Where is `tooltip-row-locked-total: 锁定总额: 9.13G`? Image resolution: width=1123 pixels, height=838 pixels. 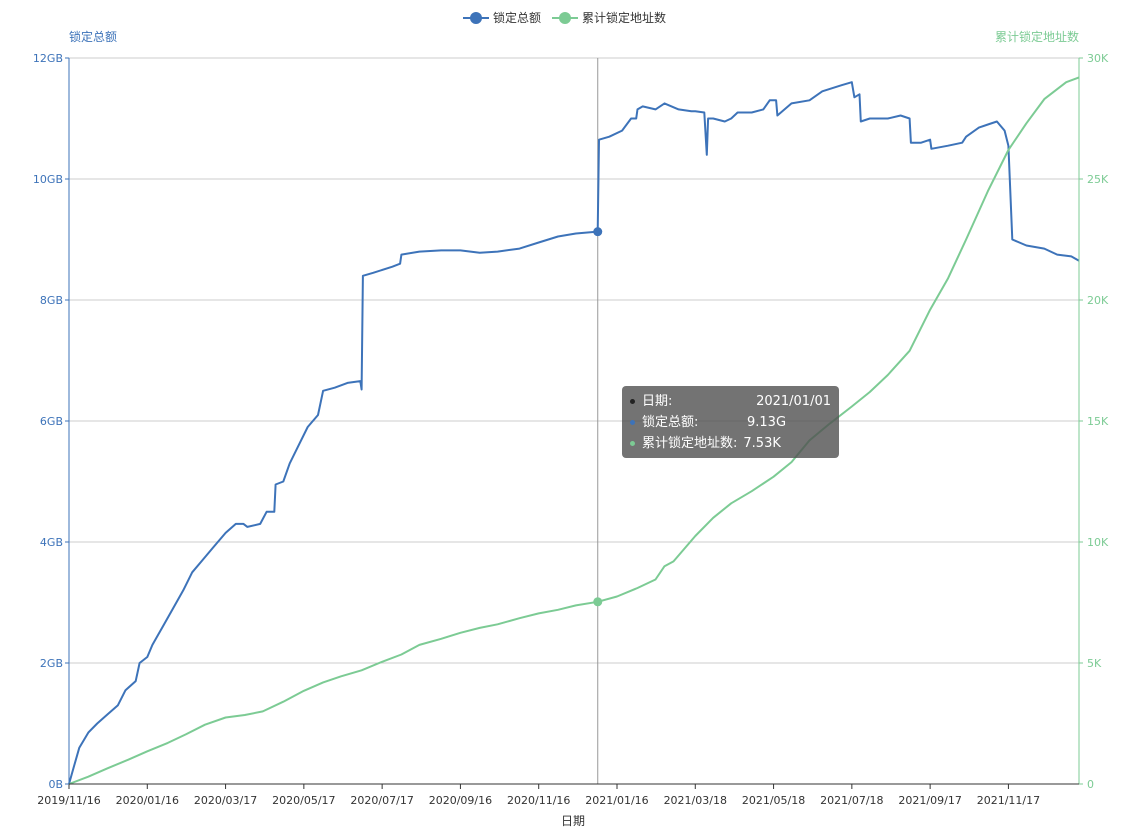
tooltip-row-locked-total: 锁定总额: 9.13G is located at coordinates (730, 422).